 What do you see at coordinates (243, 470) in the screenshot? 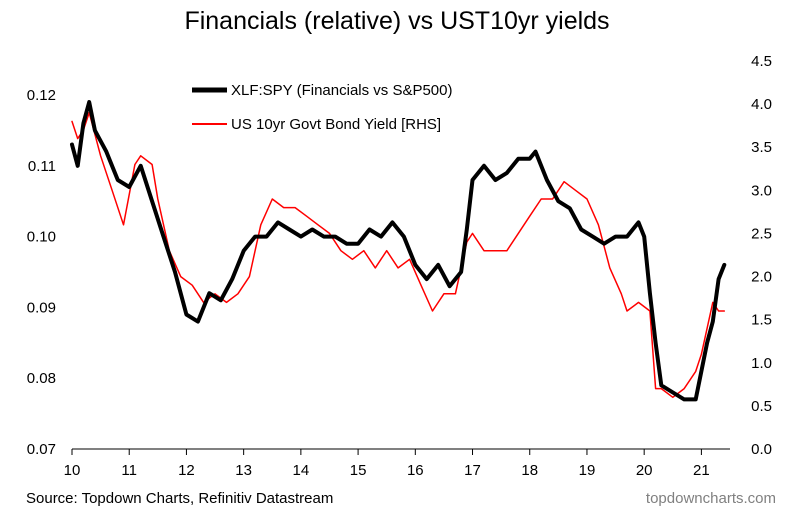
I see `x-tick-label: 13` at bounding box center [243, 470].